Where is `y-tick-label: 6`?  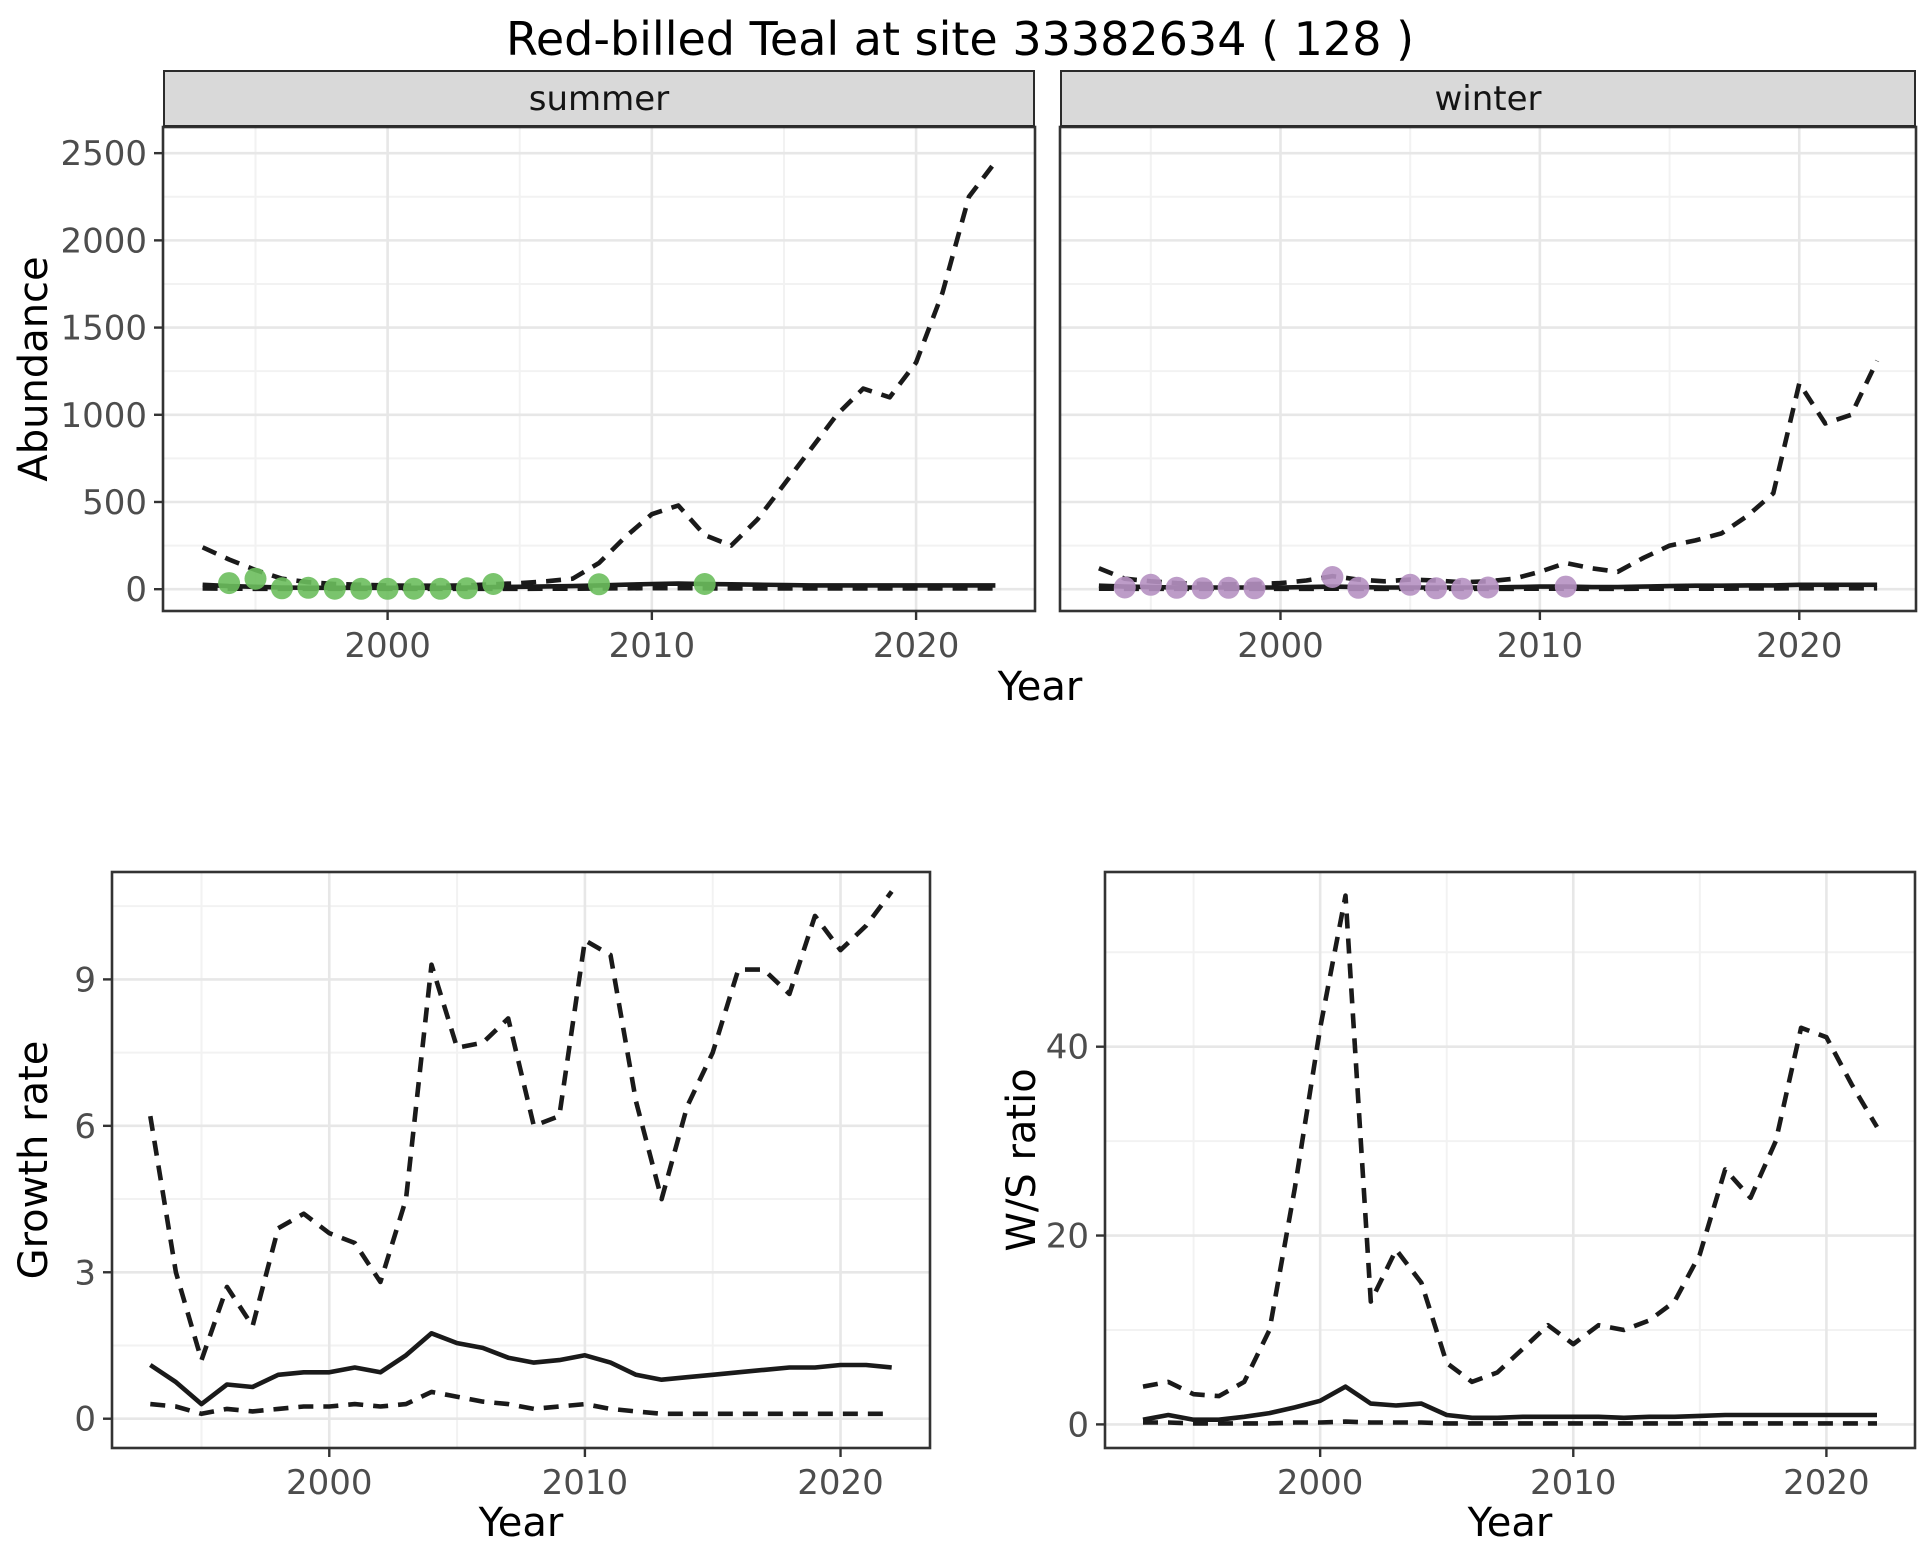
y-tick-label: 6 is located at coordinates (85, 1127).